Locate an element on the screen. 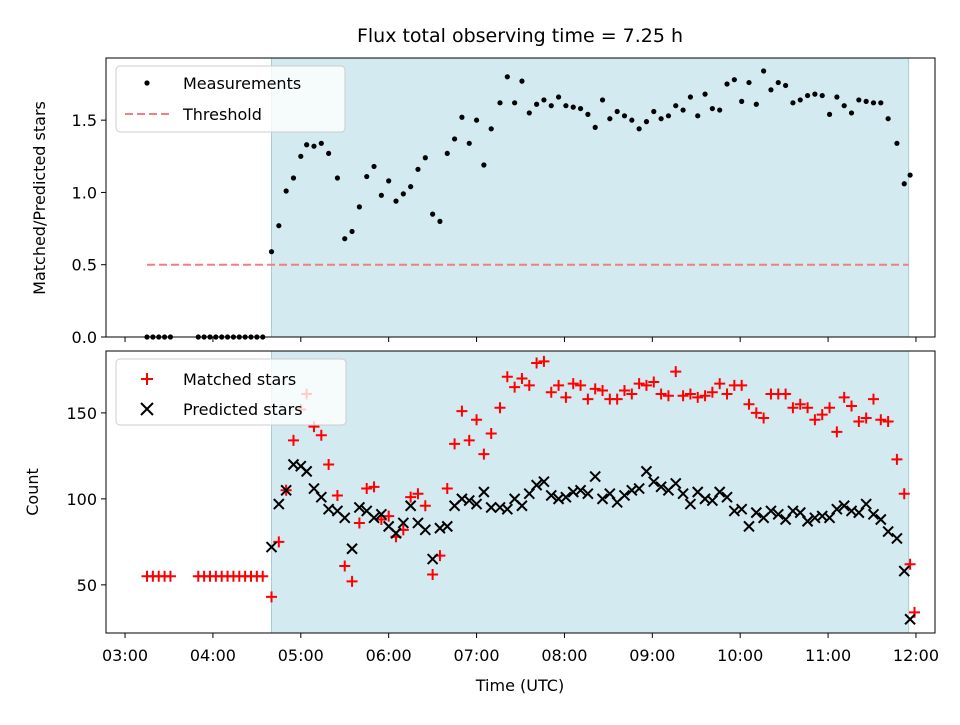 The width and height of the screenshot is (960, 725). x-tick-label-7: 10:00 is located at coordinates (740, 655).